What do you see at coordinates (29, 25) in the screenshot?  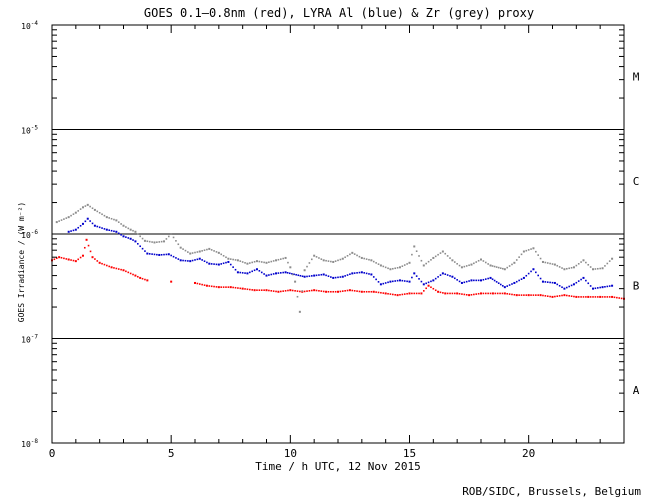 I see `y-tick-label: 10⁻⁴` at bounding box center [29, 25].